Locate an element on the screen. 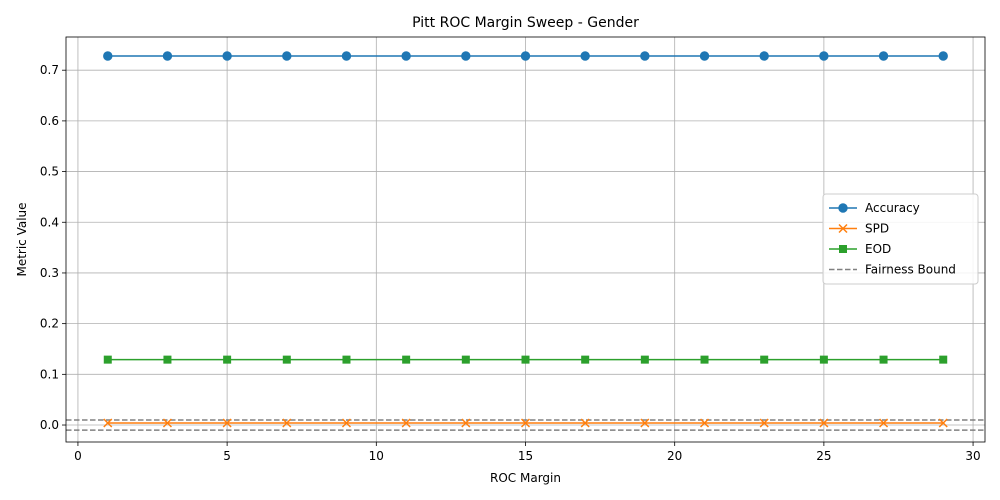  series-spd is located at coordinates (525, 423).